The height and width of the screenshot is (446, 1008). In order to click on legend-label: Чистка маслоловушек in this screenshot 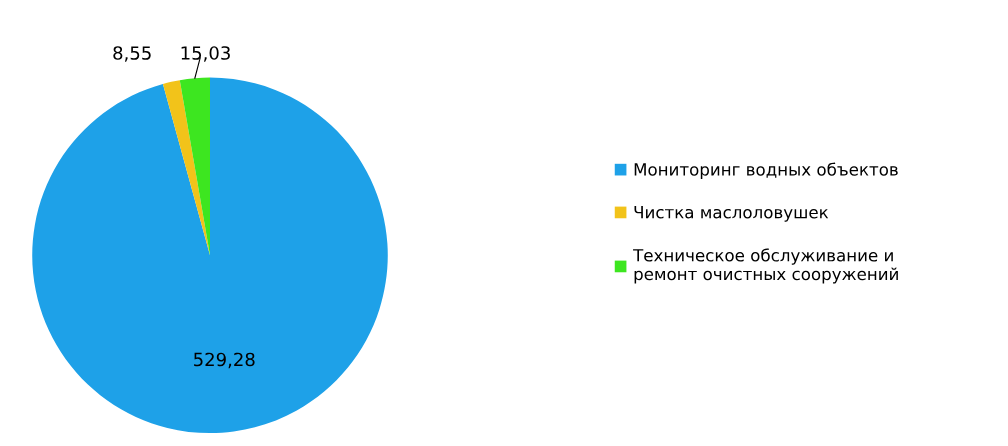, I will do `click(731, 214)`.